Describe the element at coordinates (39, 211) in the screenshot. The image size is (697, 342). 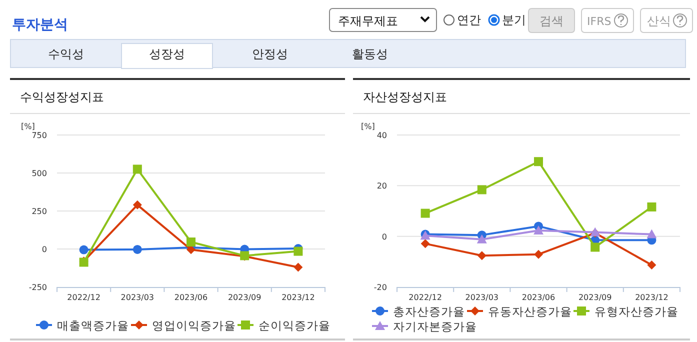
I see `y-tick-label: 250` at that location.